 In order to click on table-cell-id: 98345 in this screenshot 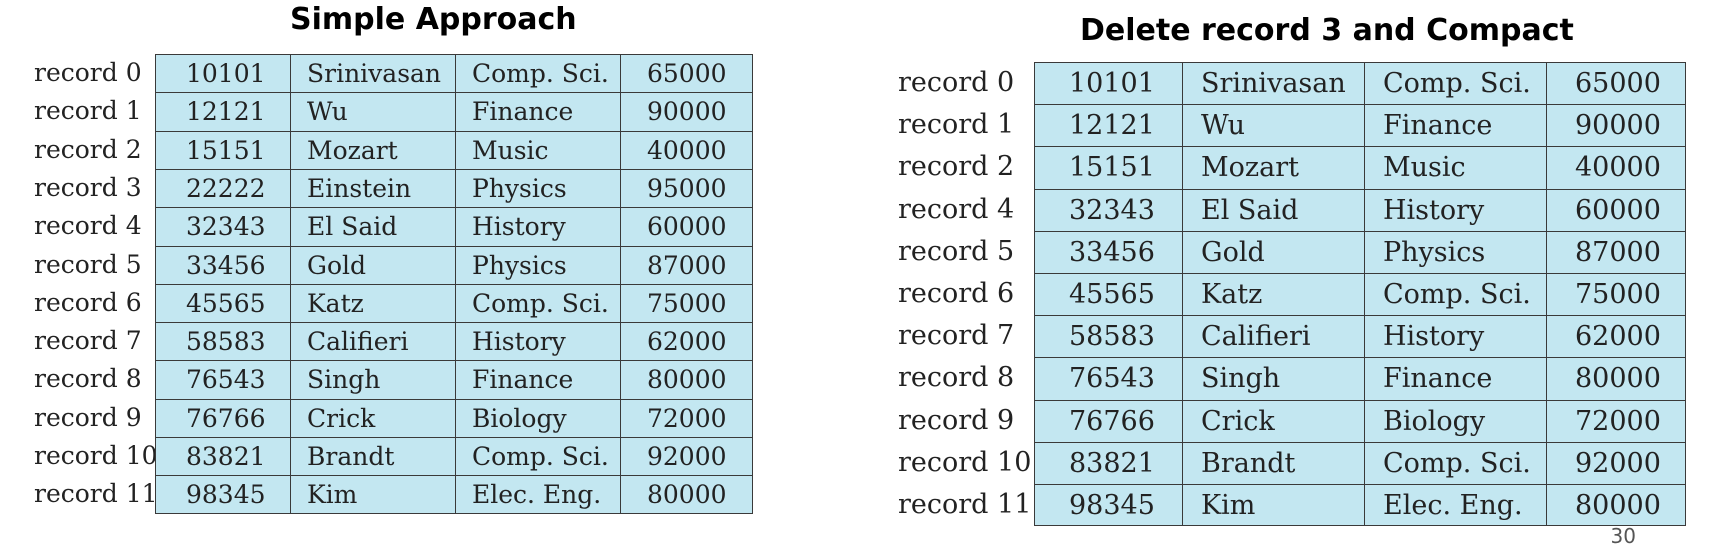, I will do `click(226, 495)`.